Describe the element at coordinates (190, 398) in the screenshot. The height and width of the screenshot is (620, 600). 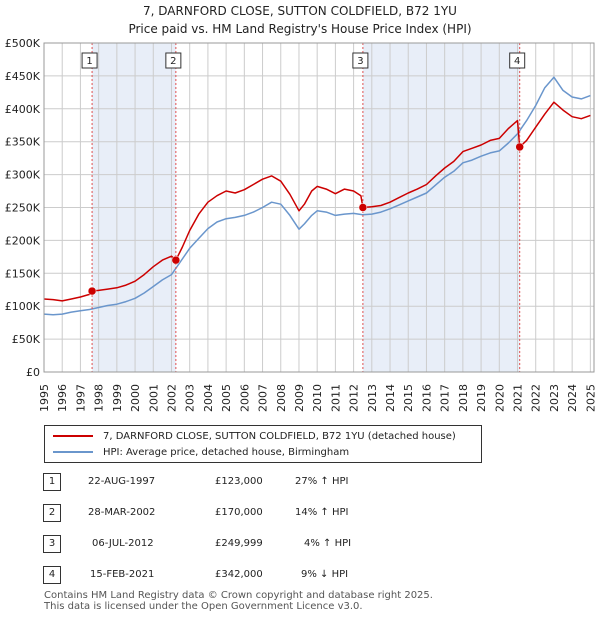
I see `x-tick-label: 2003` at that location.